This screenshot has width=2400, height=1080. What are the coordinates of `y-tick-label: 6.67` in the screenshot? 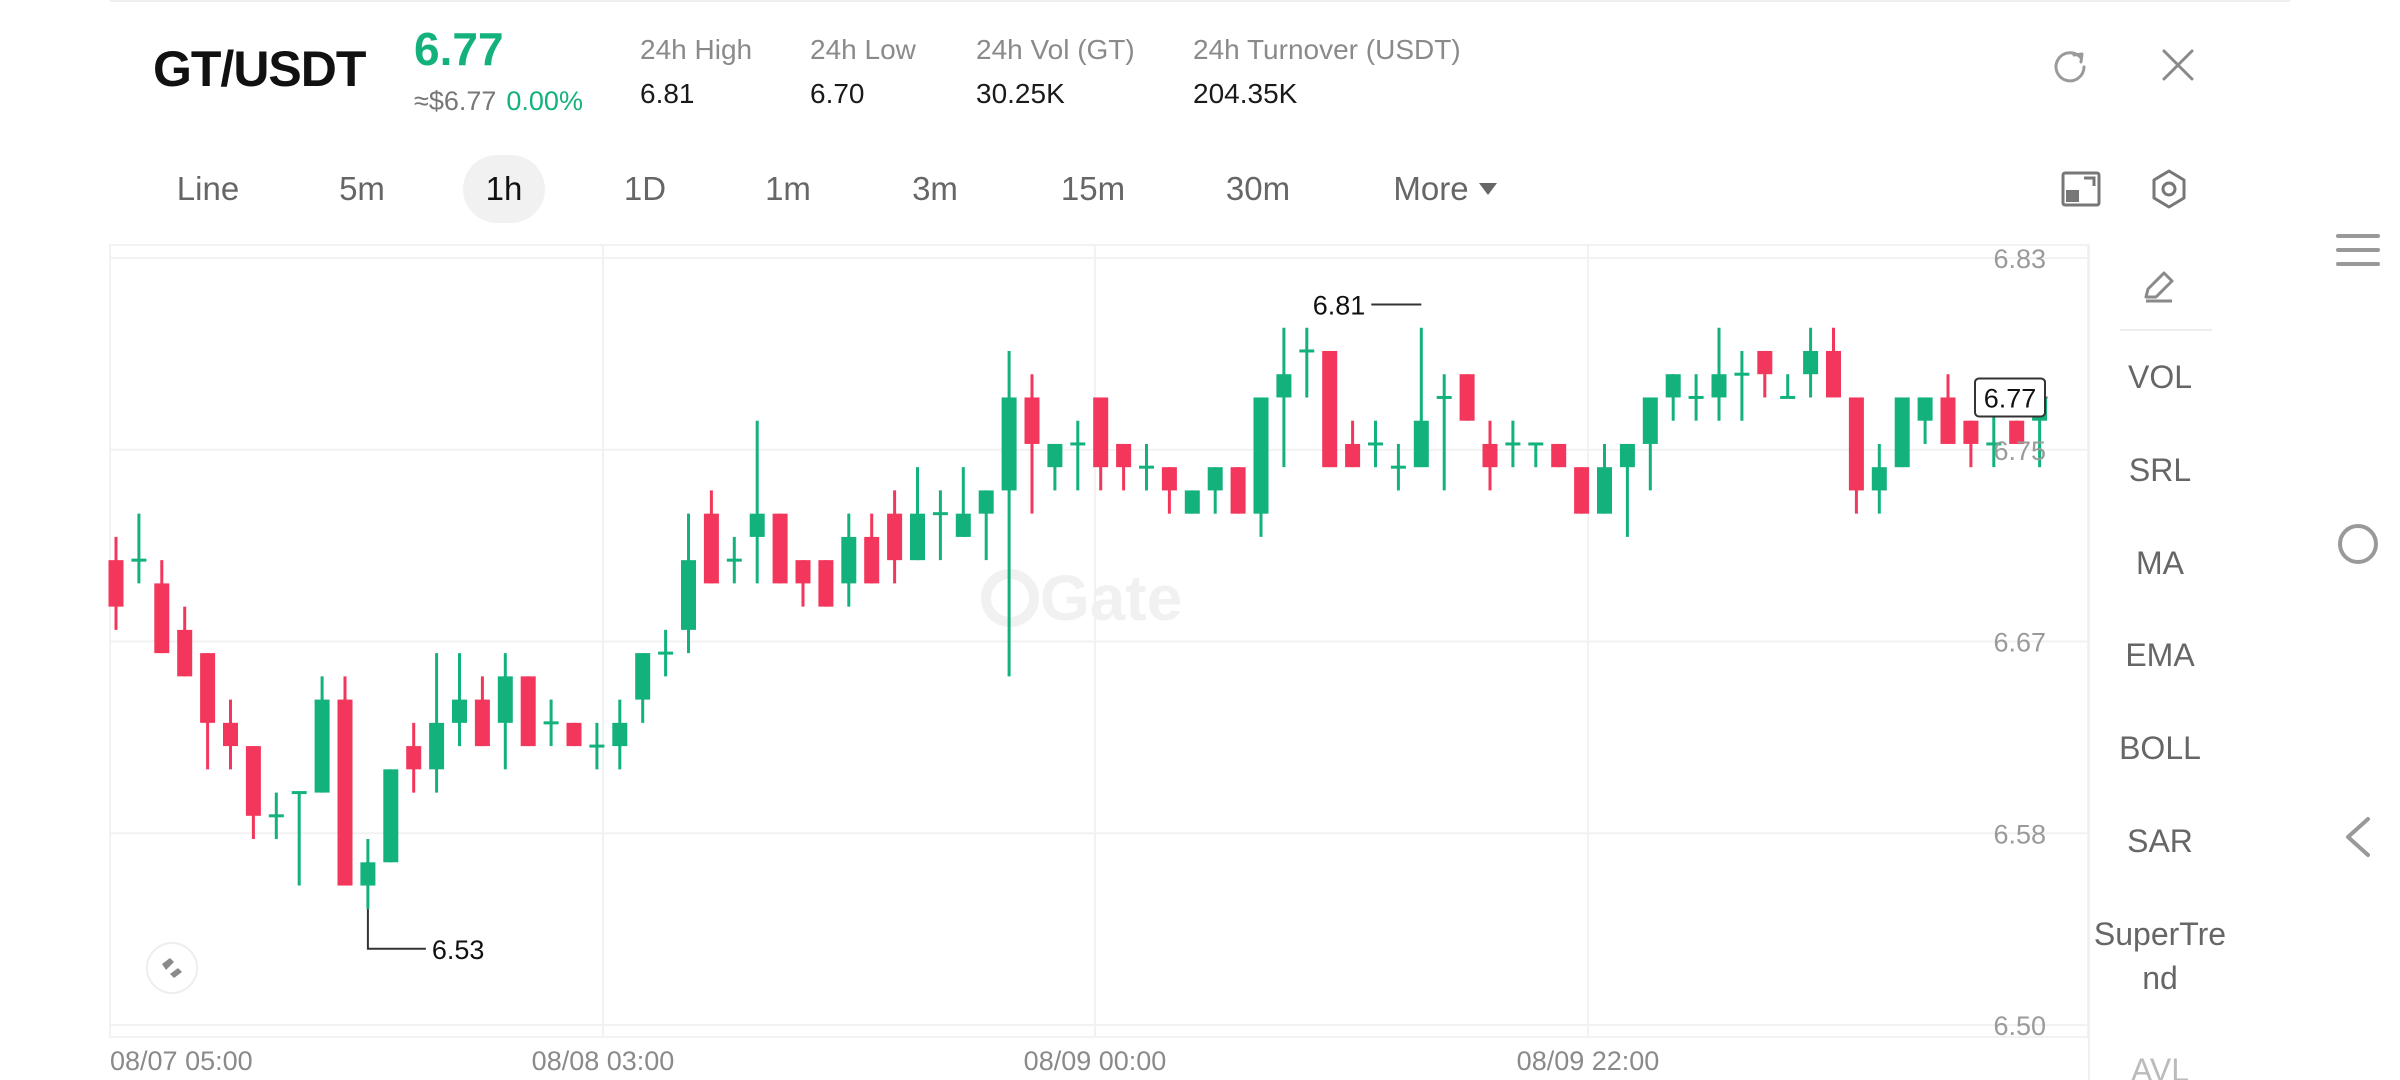 It's located at (2019, 643).